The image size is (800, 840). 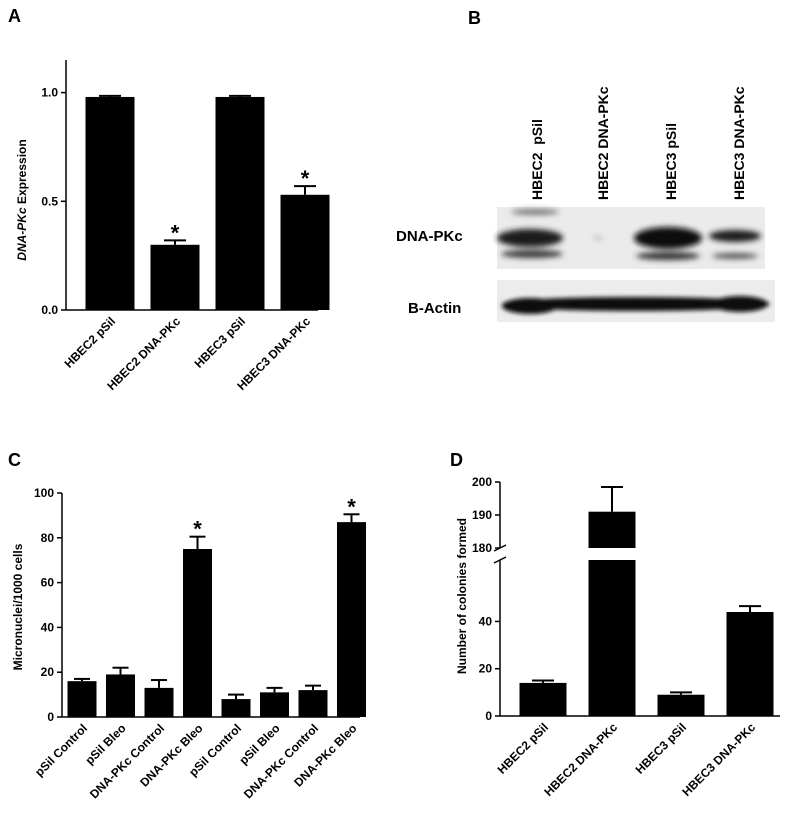 I want to click on panel-d-category-label: HBEC3 DNA-PKc, so click(x=718, y=759).